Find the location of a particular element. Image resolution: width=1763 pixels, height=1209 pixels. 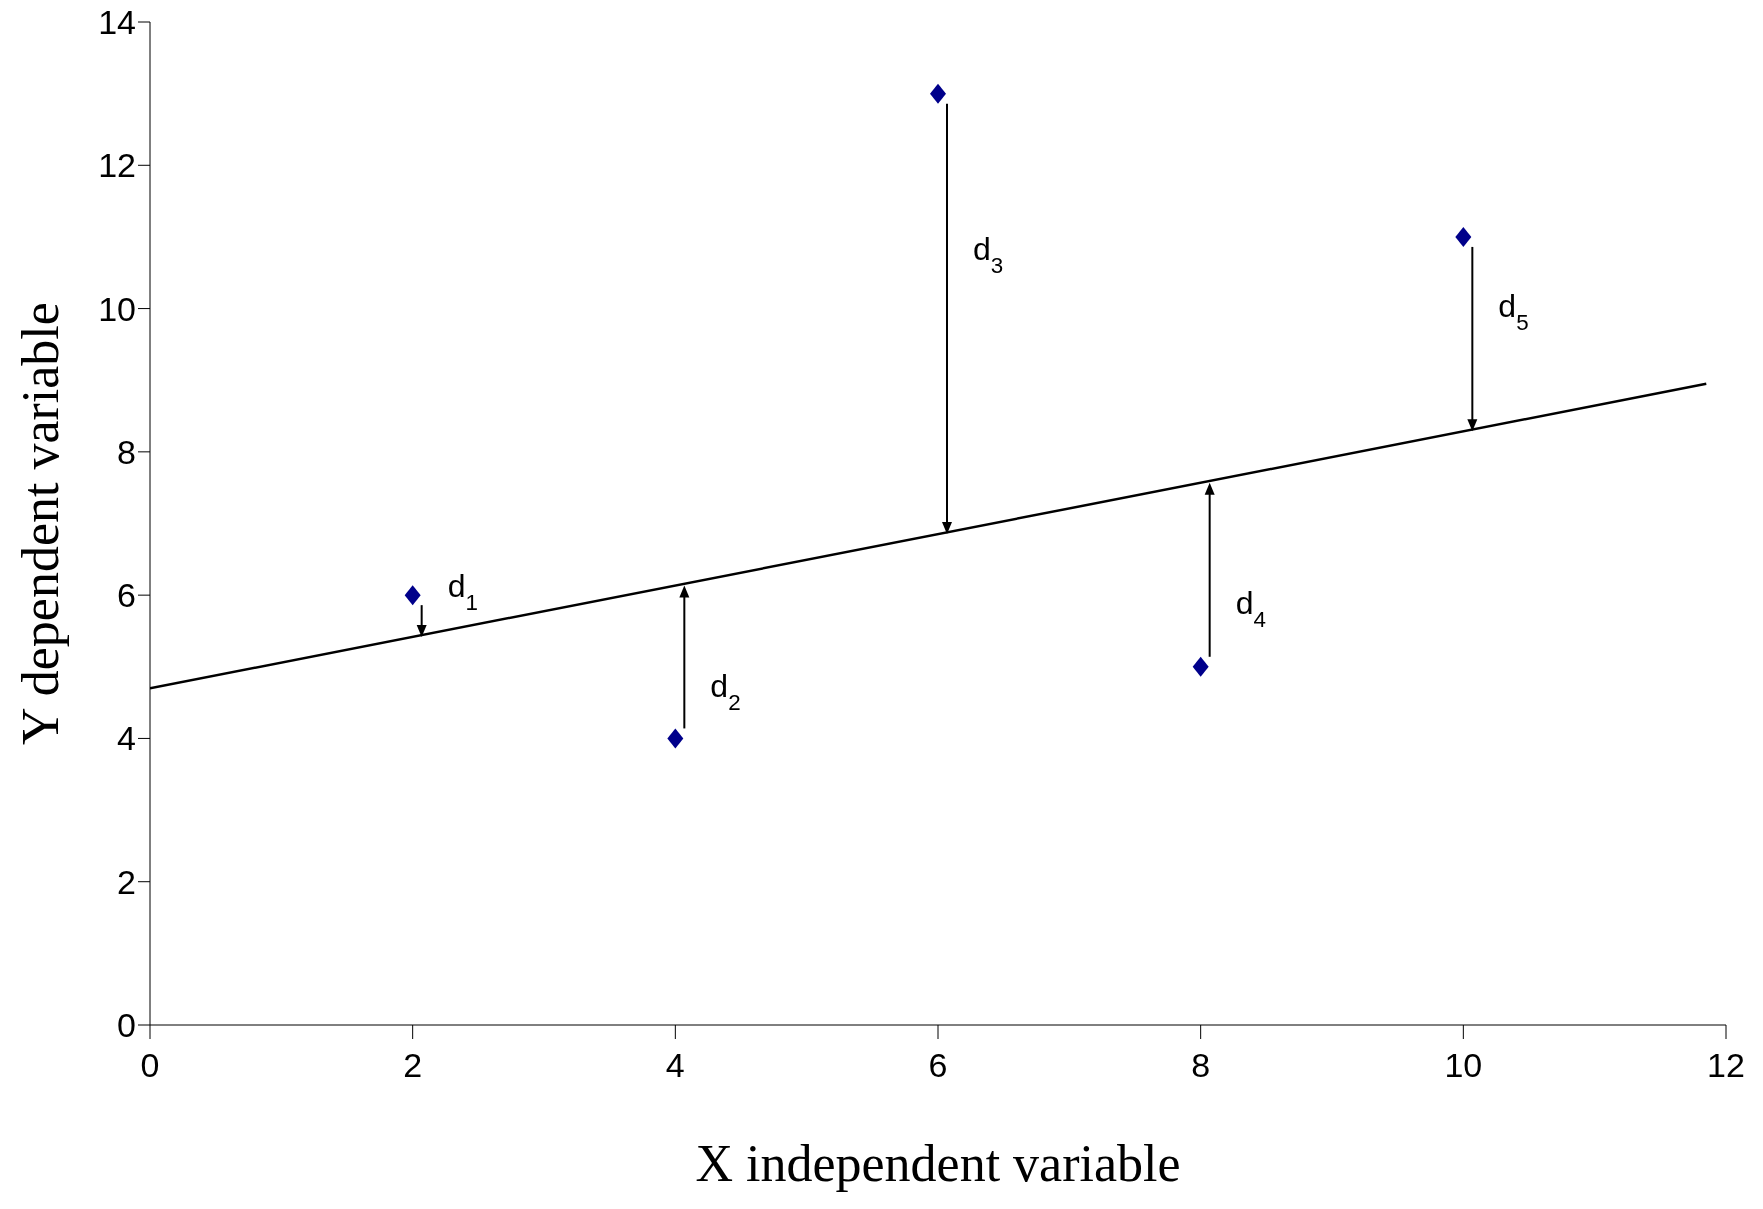

y-tick-label: 0 is located at coordinates (126, 1025).